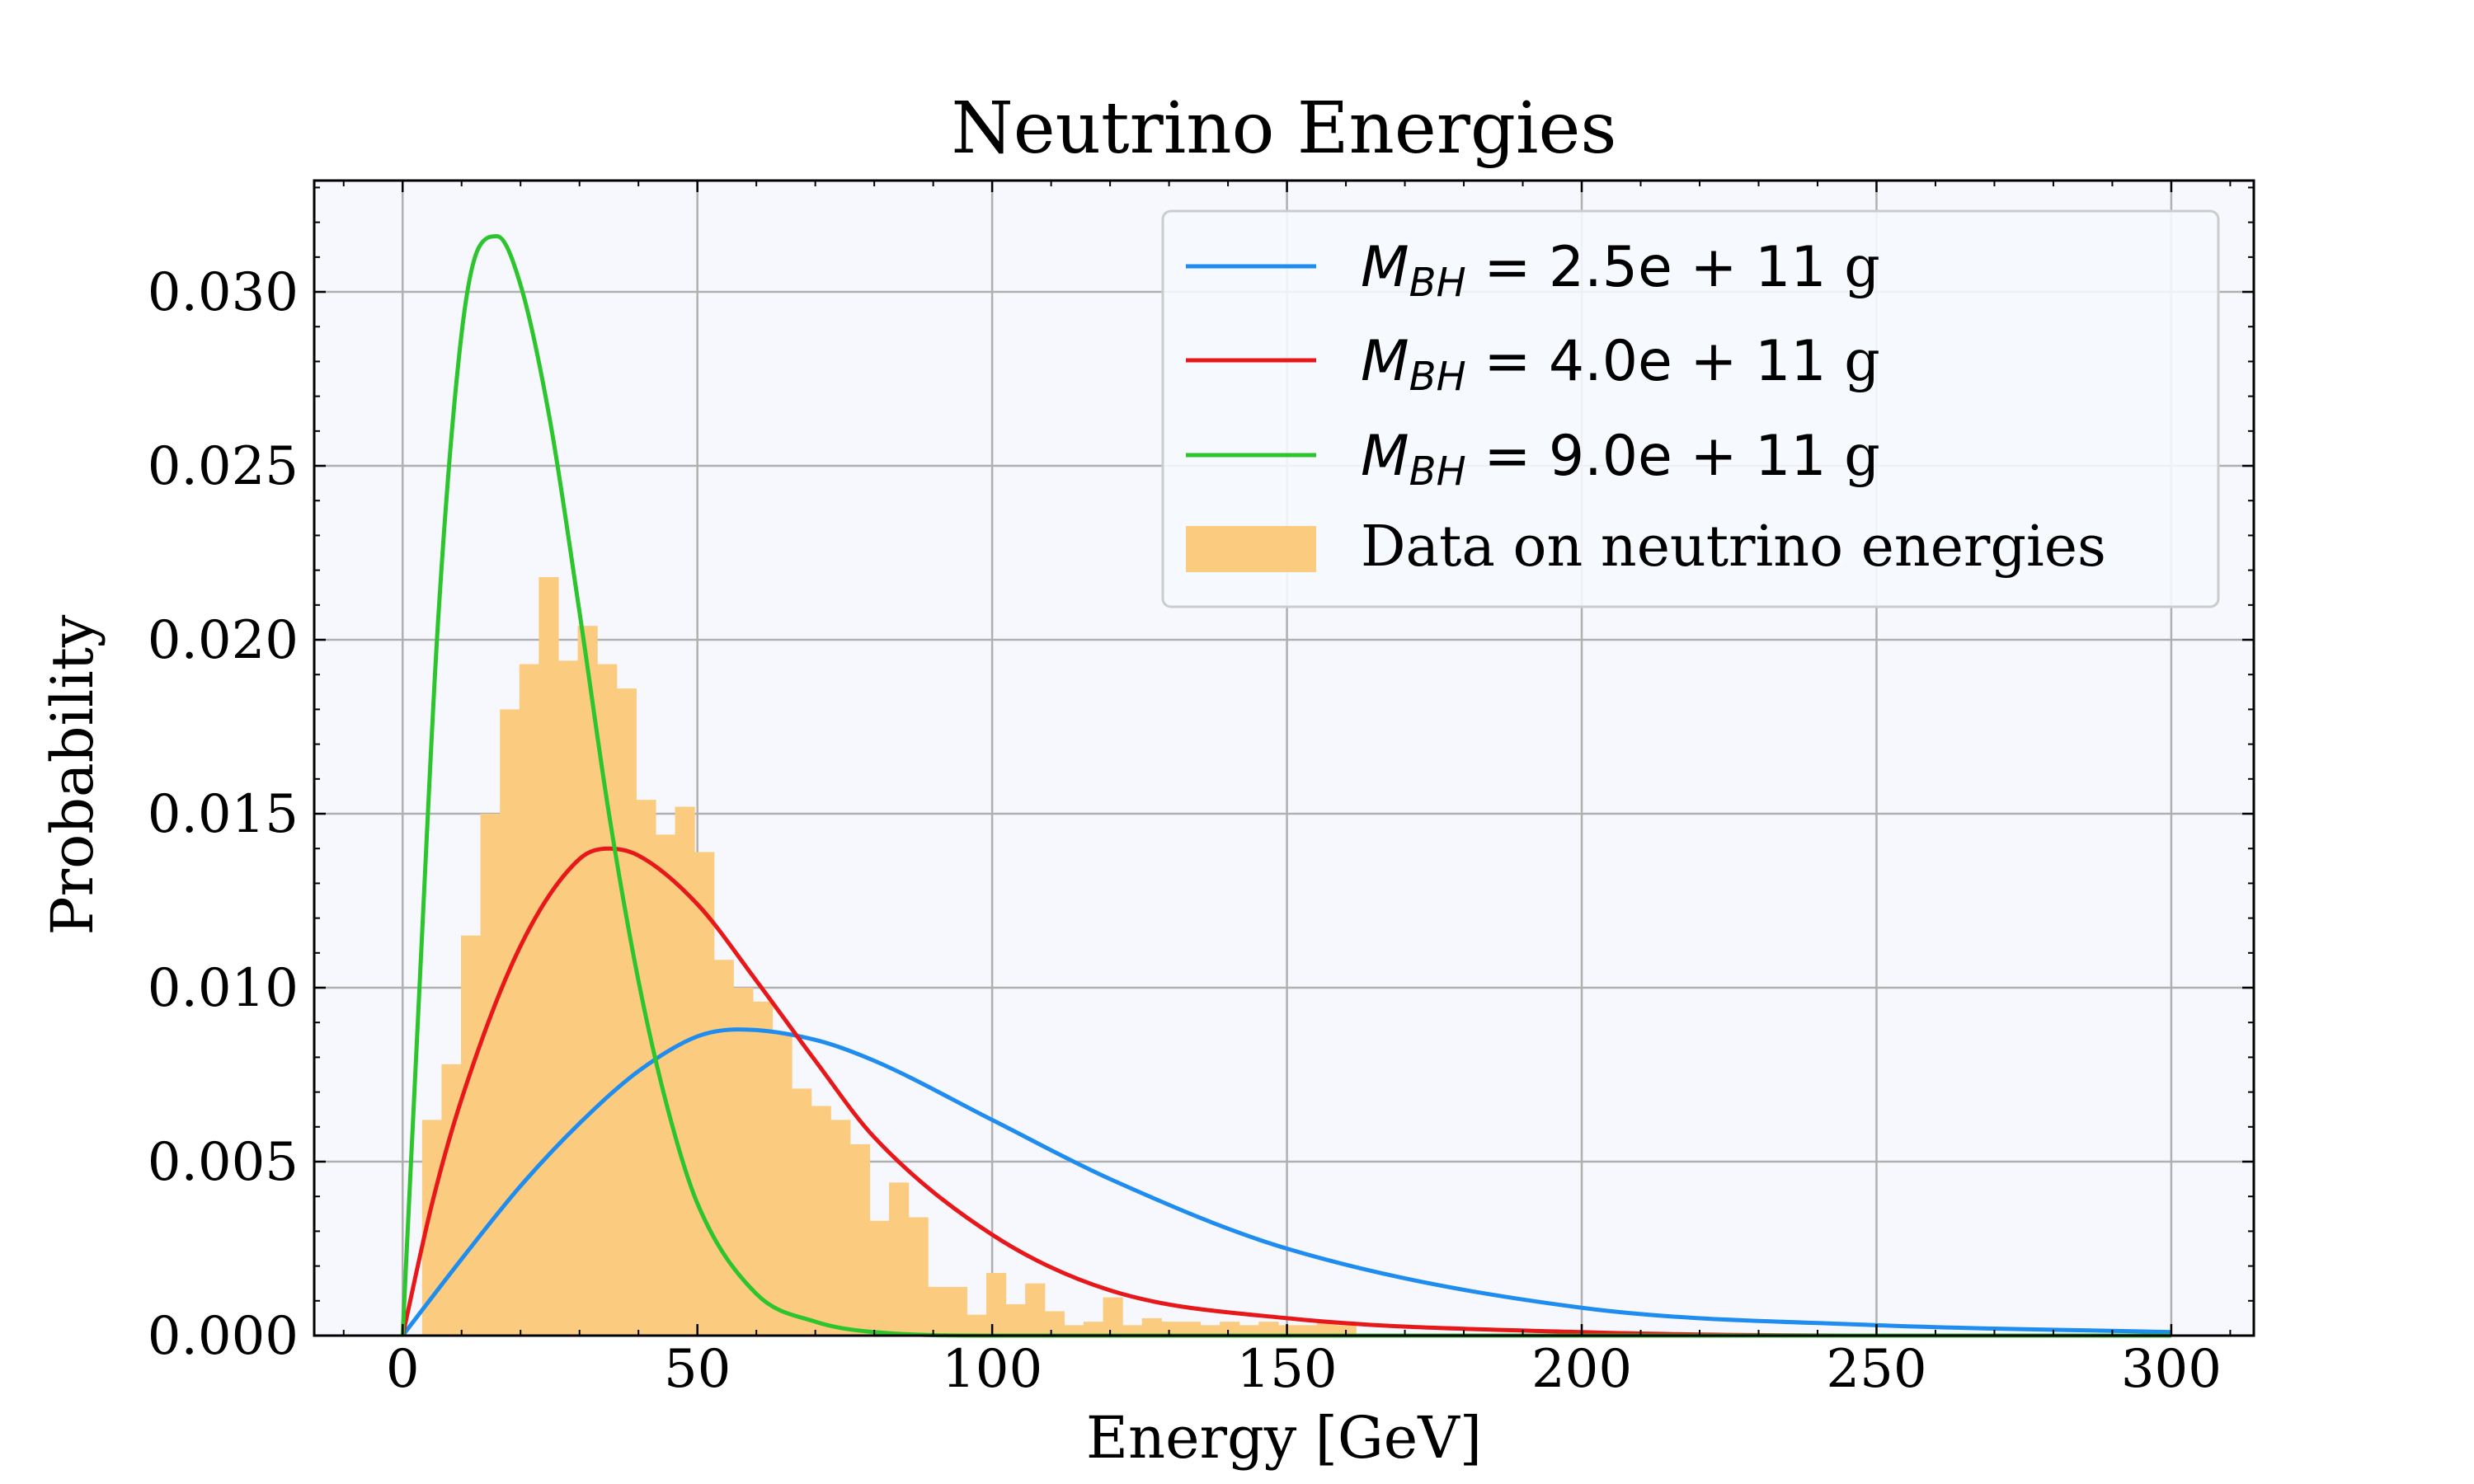 Image resolution: width=2474 pixels, height=1484 pixels. Describe the element at coordinates (223, 1336) in the screenshot. I see `y-tick-label-0: 0.000` at that location.